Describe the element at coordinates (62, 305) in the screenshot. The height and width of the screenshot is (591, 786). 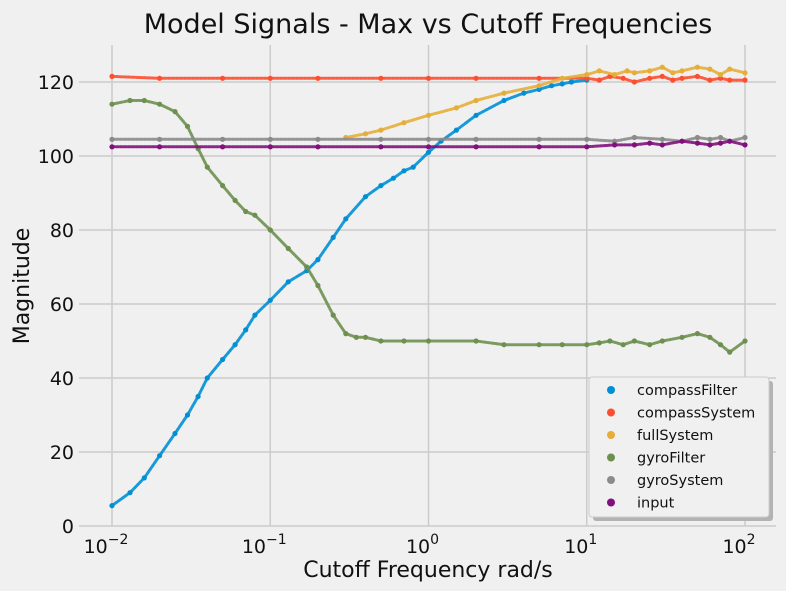
I see `y-tick-label: 60` at that location.